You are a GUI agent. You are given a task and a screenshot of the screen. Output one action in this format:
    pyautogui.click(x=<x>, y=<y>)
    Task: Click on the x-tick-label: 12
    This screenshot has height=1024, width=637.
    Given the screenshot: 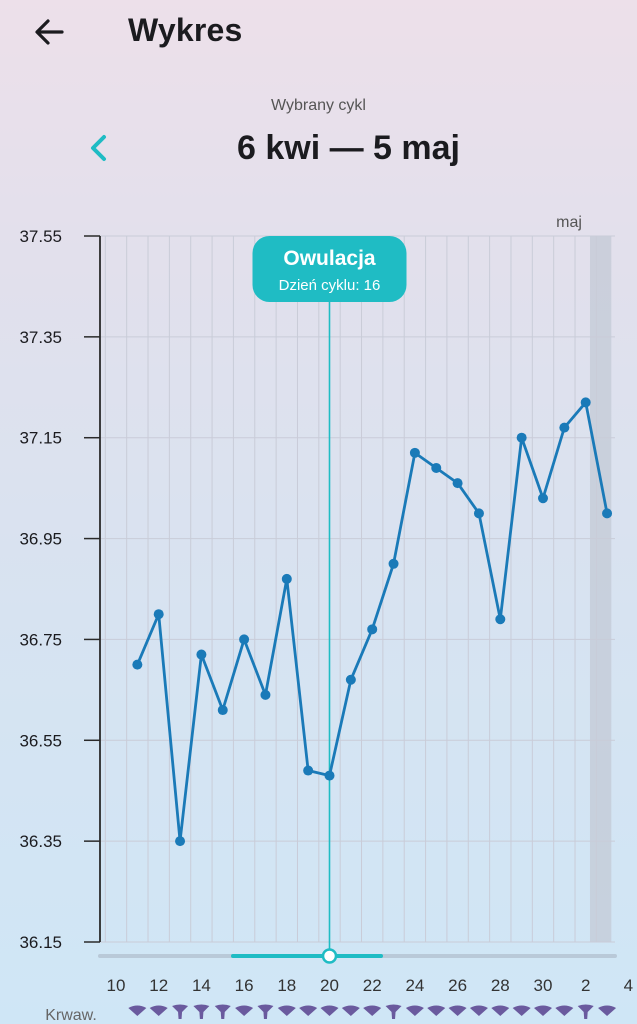 What is the action you would take?
    pyautogui.click(x=158, y=985)
    